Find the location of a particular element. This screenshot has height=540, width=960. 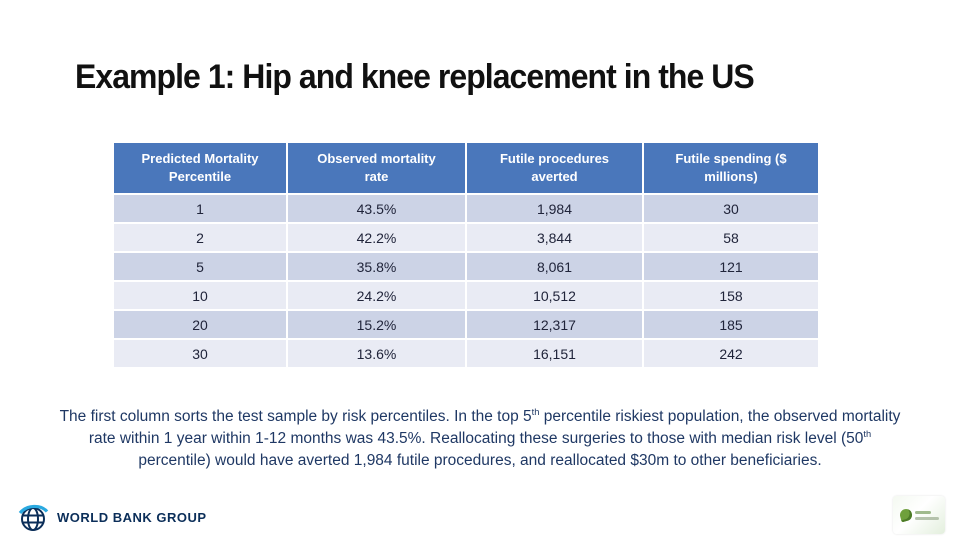

cell-percentile: 10 is located at coordinates (200, 295).